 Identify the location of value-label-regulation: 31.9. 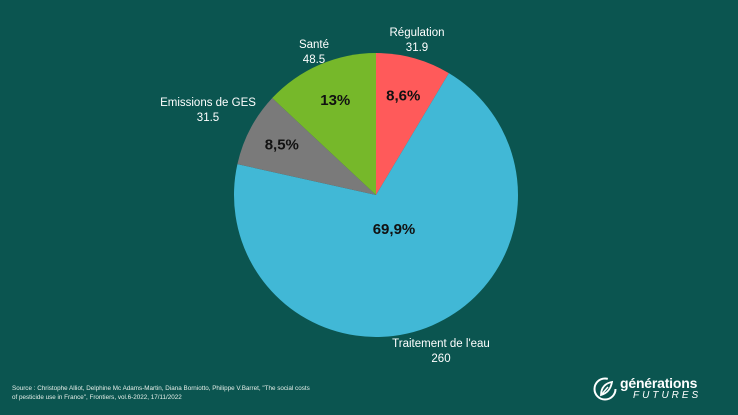
(417, 48).